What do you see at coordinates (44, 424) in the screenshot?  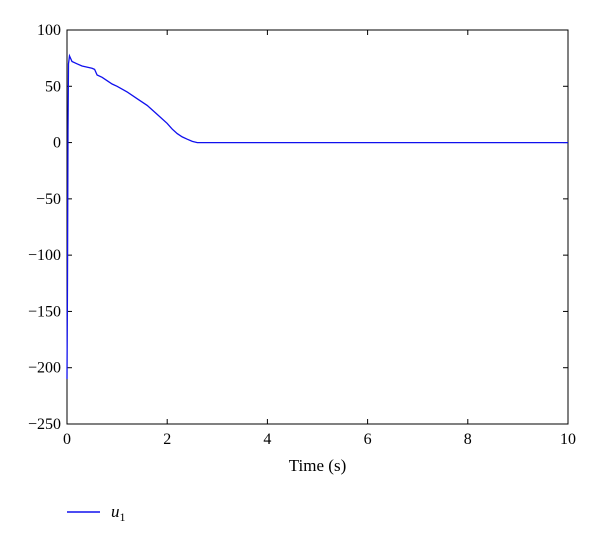 I see `y-tick-label: −250` at bounding box center [44, 424].